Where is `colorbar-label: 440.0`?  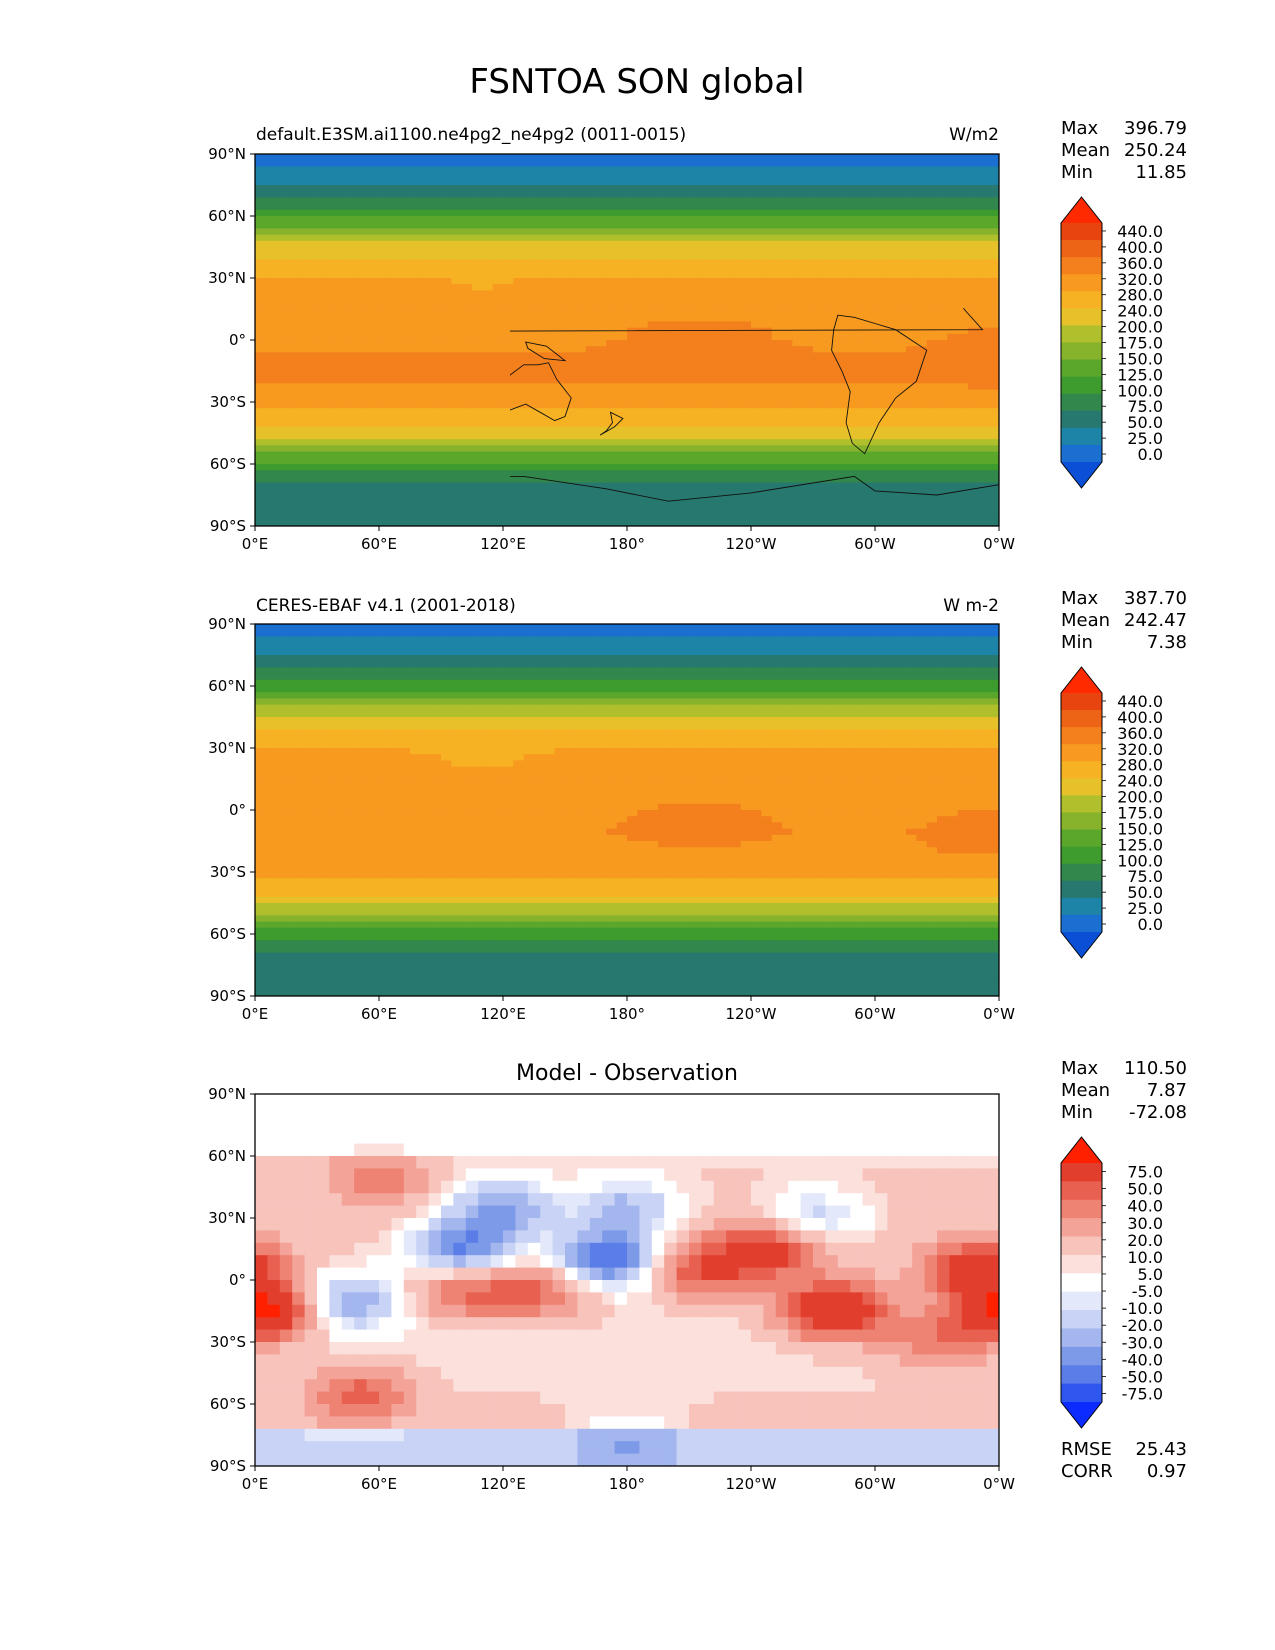
colorbar-label: 440.0 is located at coordinates (1140, 231).